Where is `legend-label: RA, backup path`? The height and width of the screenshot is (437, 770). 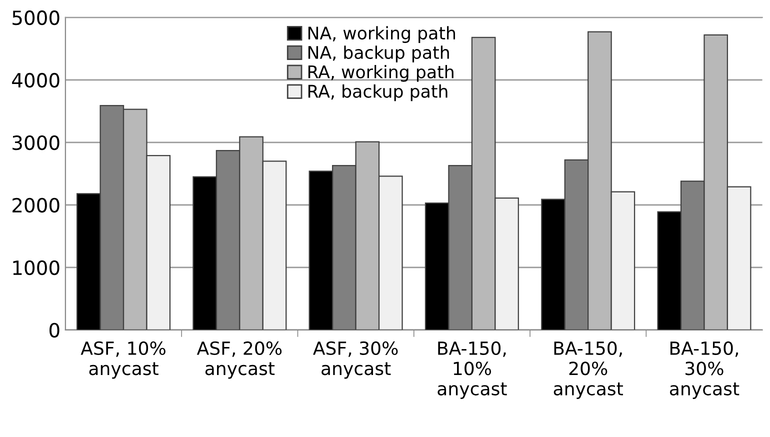
legend-label: RA, backup path is located at coordinates (378, 93).